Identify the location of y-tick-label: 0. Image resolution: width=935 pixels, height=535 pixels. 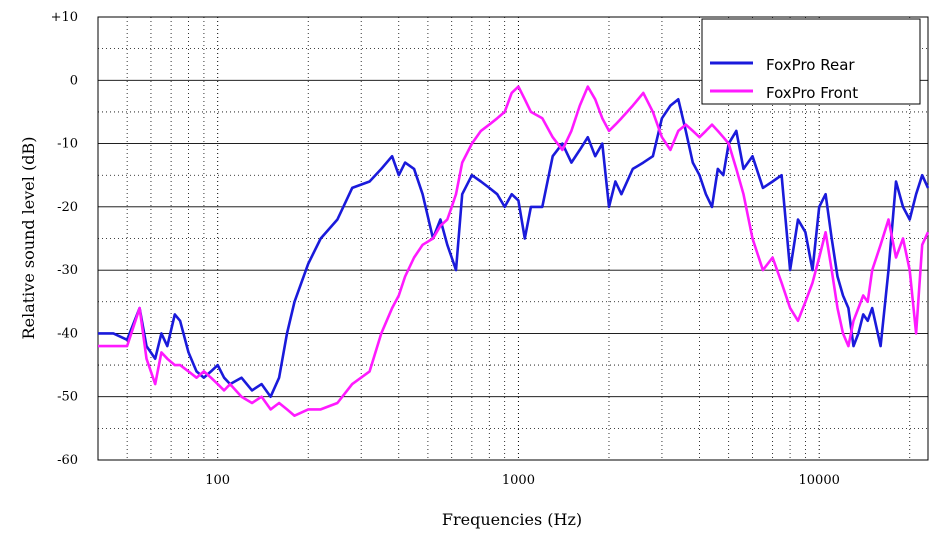
(74, 80).